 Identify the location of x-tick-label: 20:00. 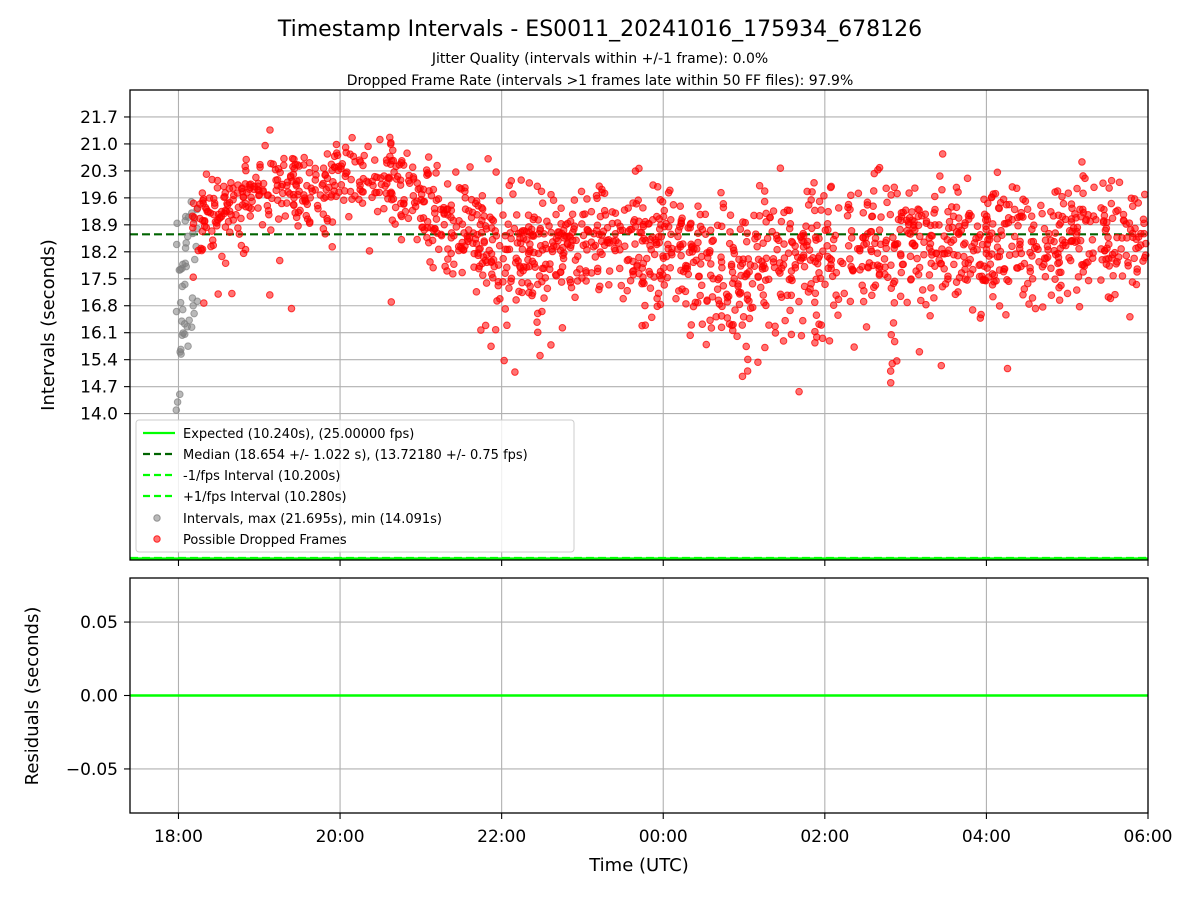
(340, 837).